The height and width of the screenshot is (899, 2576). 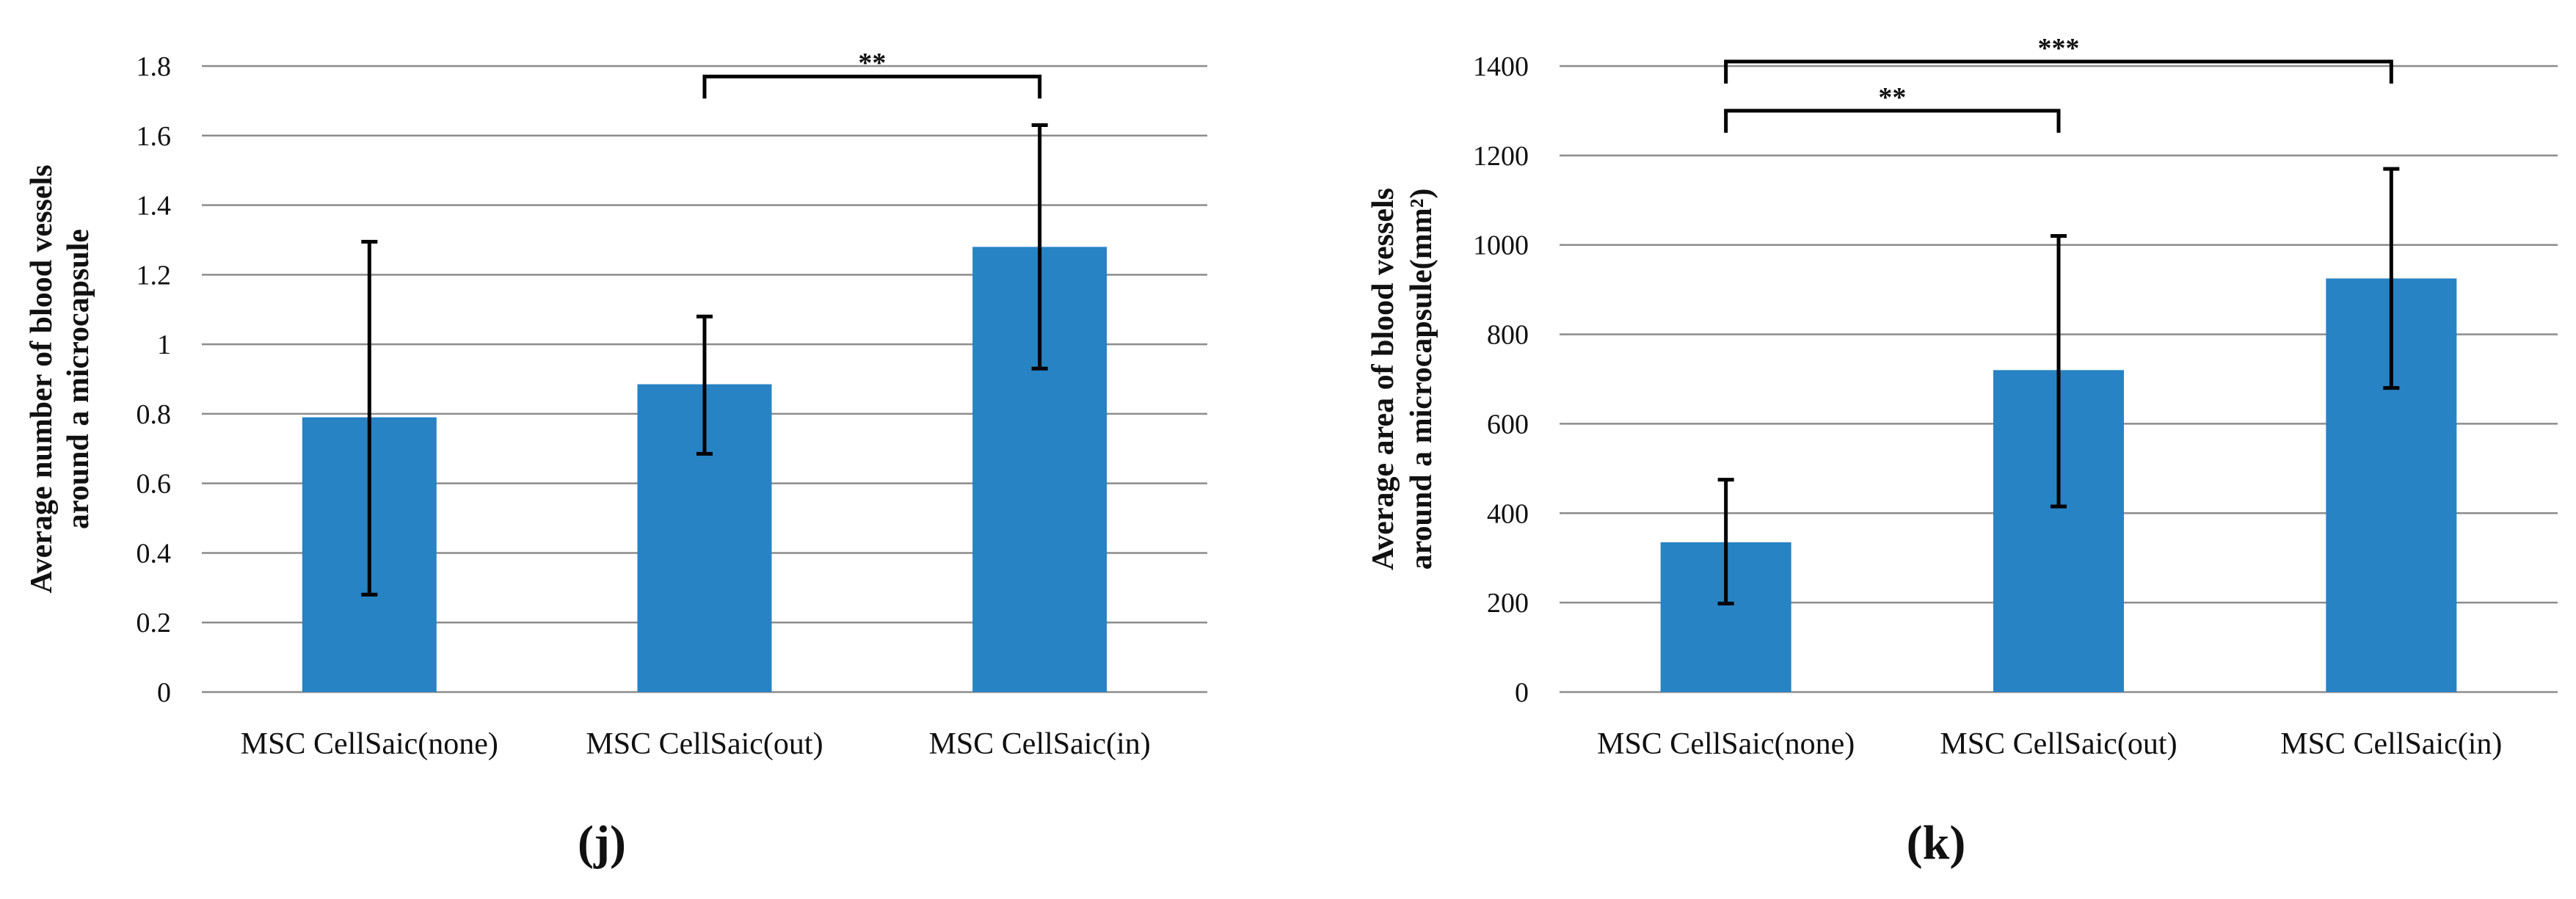 I want to click on significance-label: ***, so click(x=2059, y=48).